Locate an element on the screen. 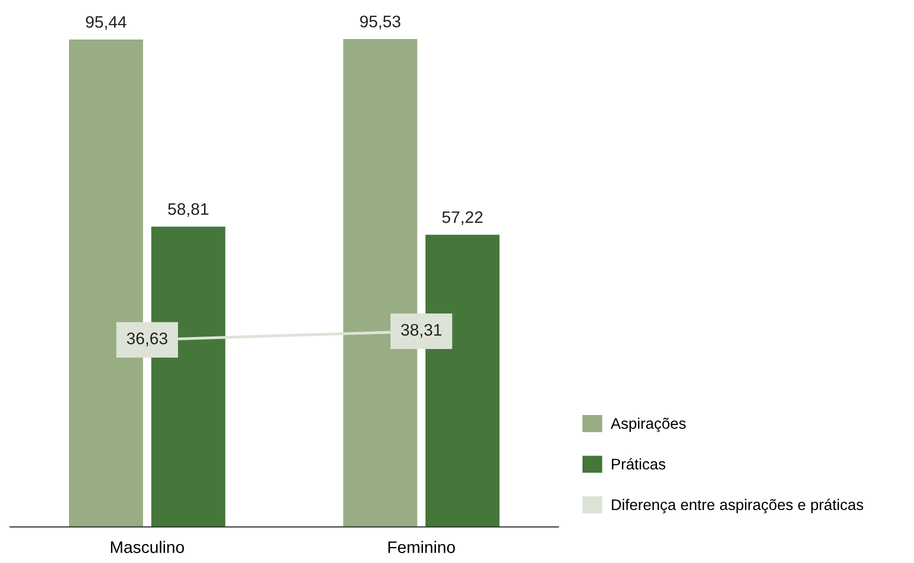  data-label: 57,22 is located at coordinates (462, 218).